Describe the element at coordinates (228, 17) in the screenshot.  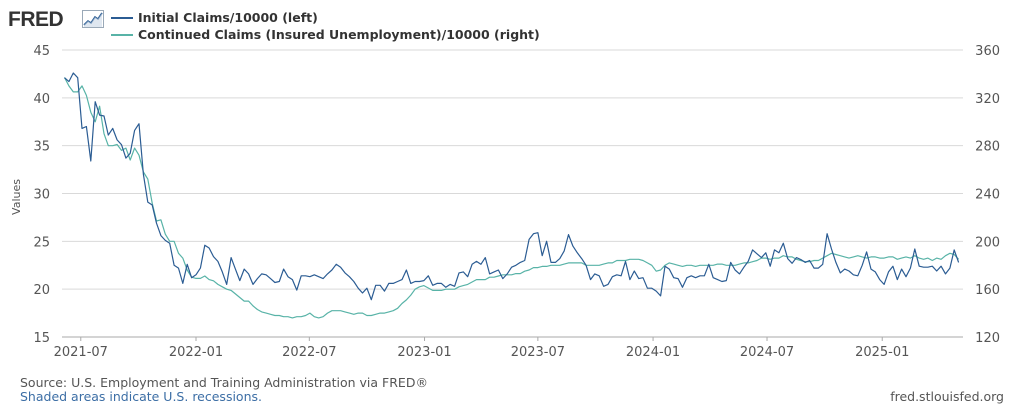
I see `legend-label-initial: Initial Claims/10000 (left)` at that location.